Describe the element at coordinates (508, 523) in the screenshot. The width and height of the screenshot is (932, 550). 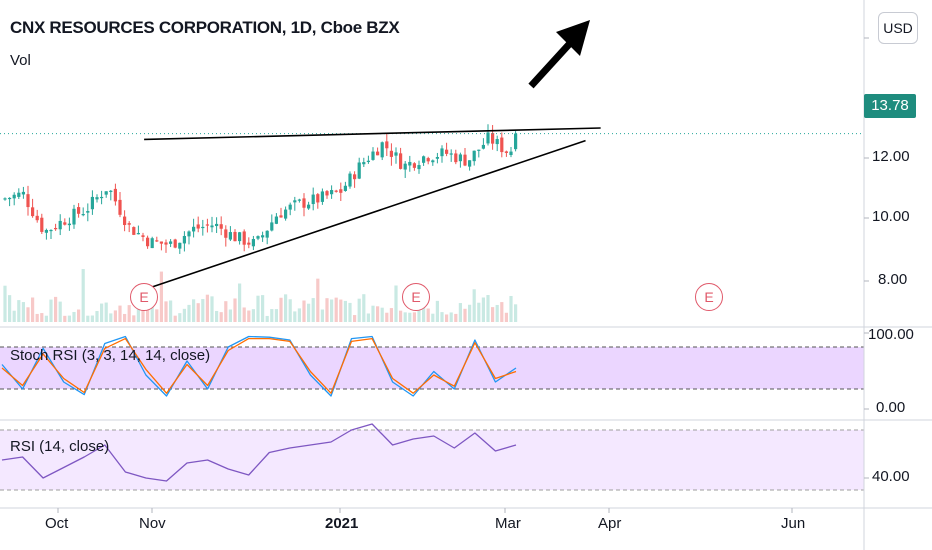
I see `x-tick-label: Mar` at that location.